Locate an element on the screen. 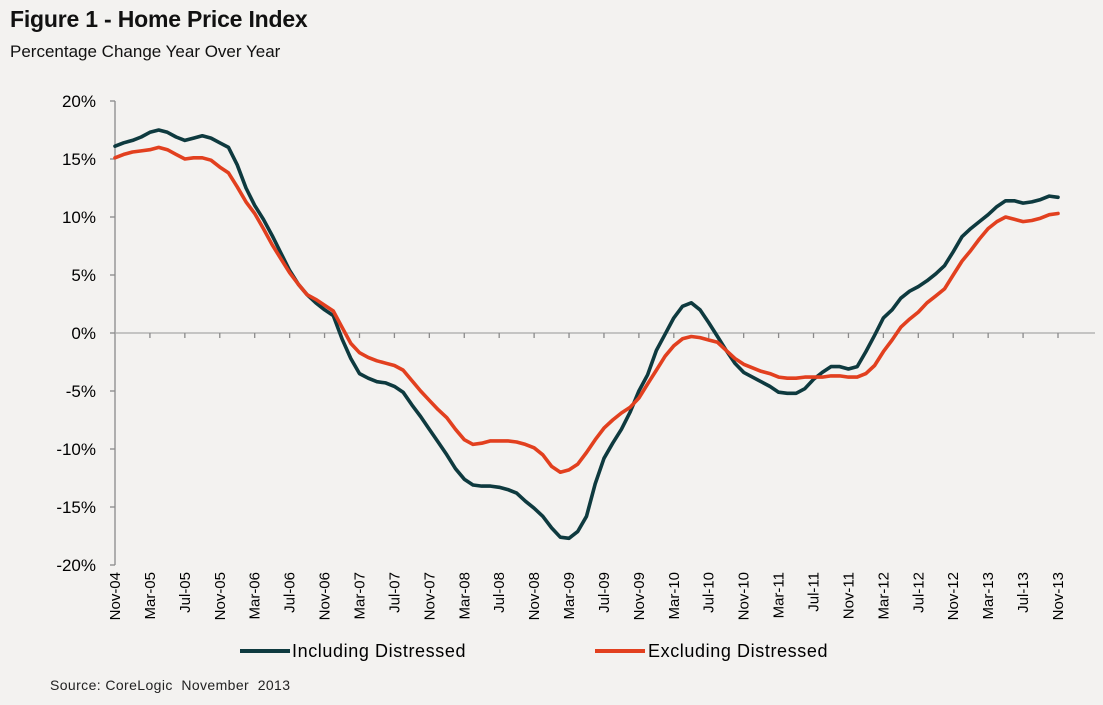 The width and height of the screenshot is (1103, 705). x-tick-label: Mar-11 is located at coordinates (779, 595).